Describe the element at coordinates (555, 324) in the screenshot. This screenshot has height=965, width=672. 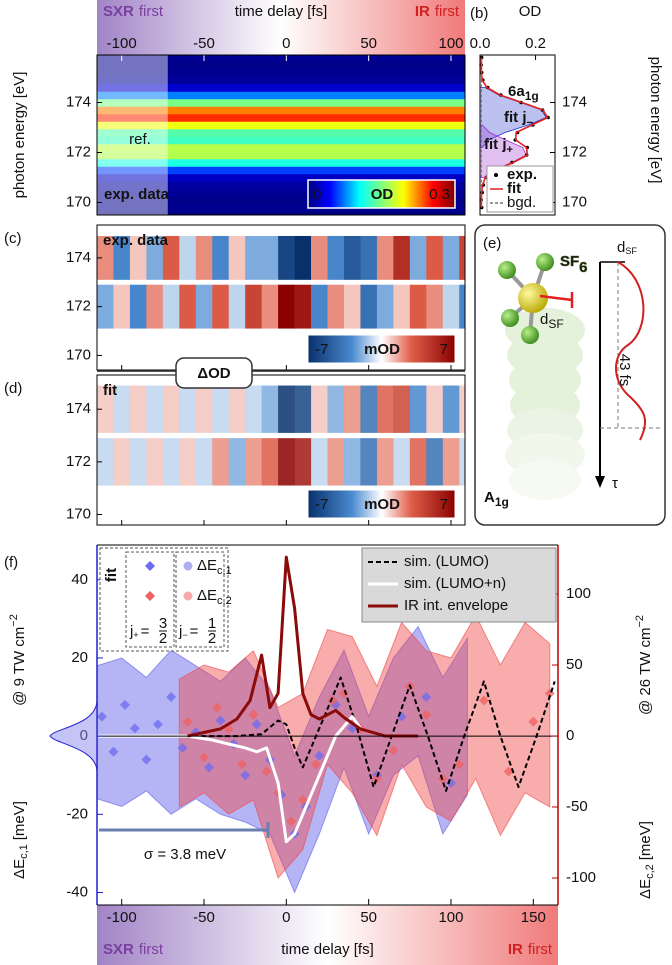
I see `bond-label-part: SF` at that location.